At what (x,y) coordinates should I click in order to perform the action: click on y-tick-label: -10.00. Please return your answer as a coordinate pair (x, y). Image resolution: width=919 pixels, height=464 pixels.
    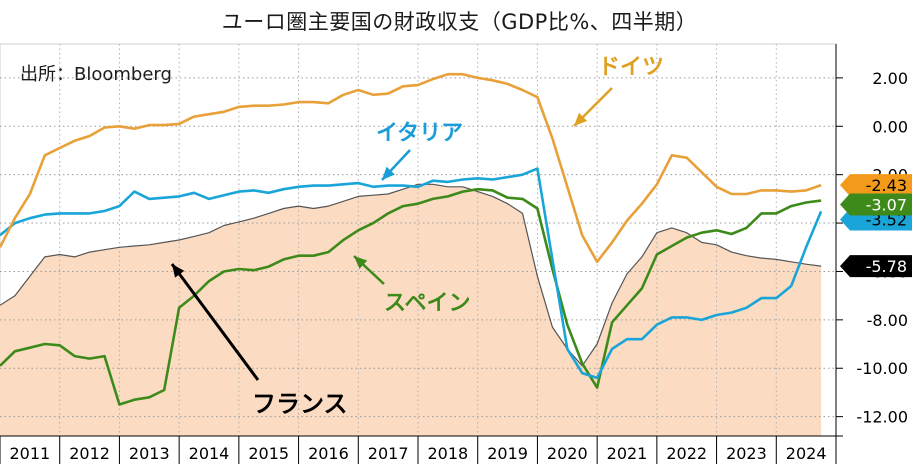
    Looking at the image, I should click on (882, 368).